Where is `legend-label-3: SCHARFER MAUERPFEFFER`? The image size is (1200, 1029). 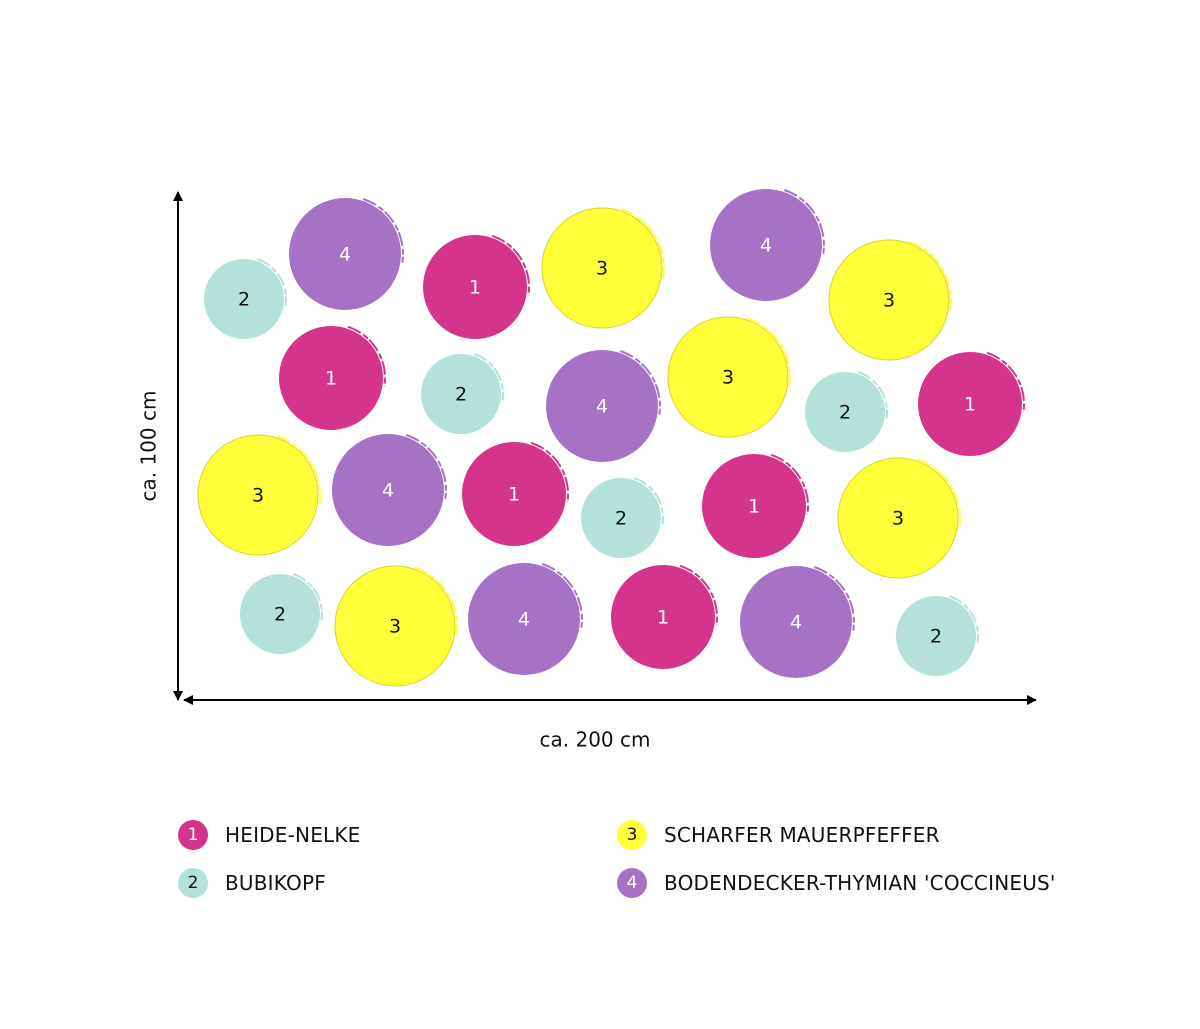
legend-label-3: SCHARFER MAUERPFEFFER is located at coordinates (802, 835).